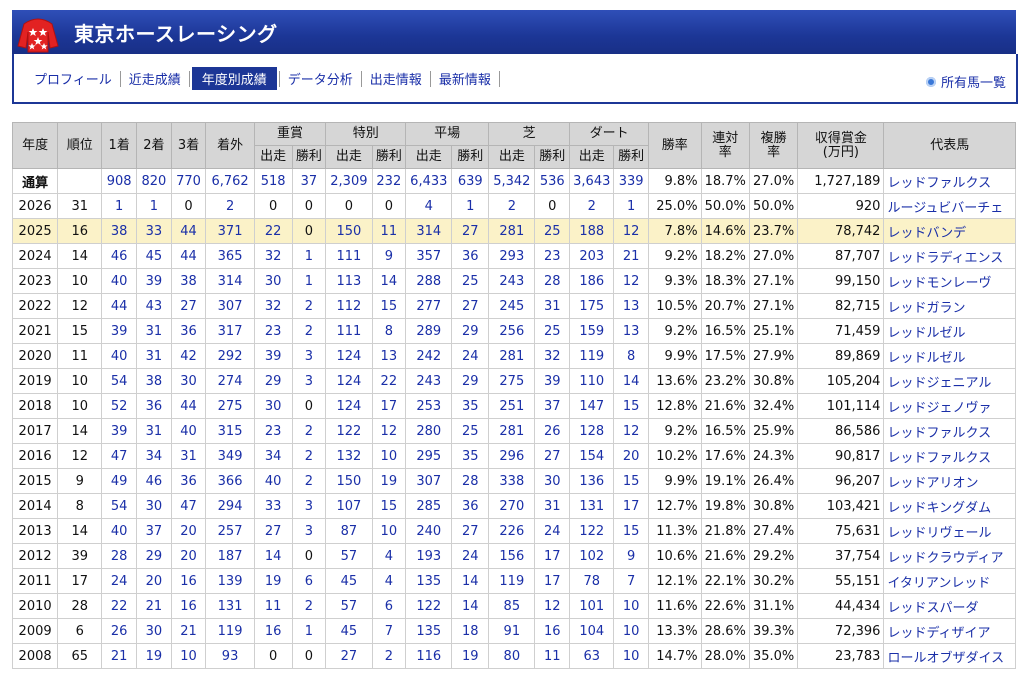 The height and width of the screenshot is (686, 1024). Describe the element at coordinates (949, 431) in the screenshot. I see `representative-horse-link: レッドファルクス` at that location.